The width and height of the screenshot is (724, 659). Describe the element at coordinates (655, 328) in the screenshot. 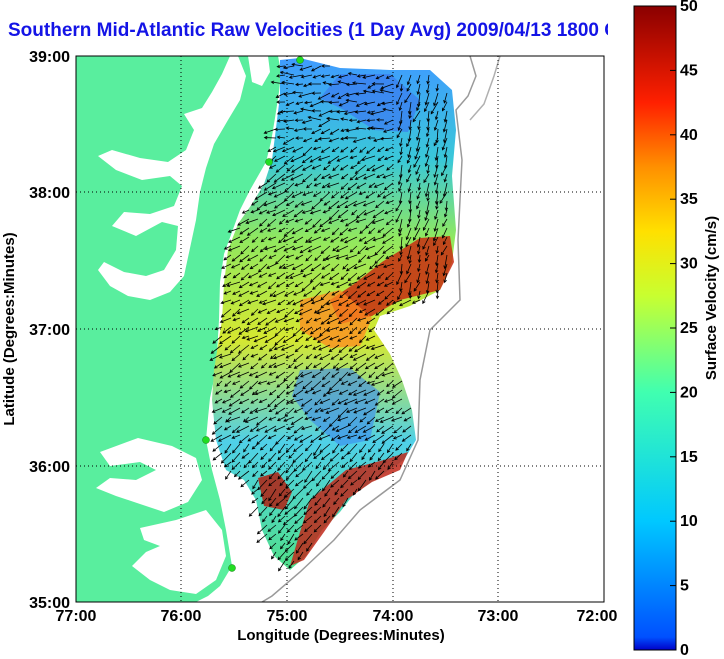

I see `colorbar` at that location.